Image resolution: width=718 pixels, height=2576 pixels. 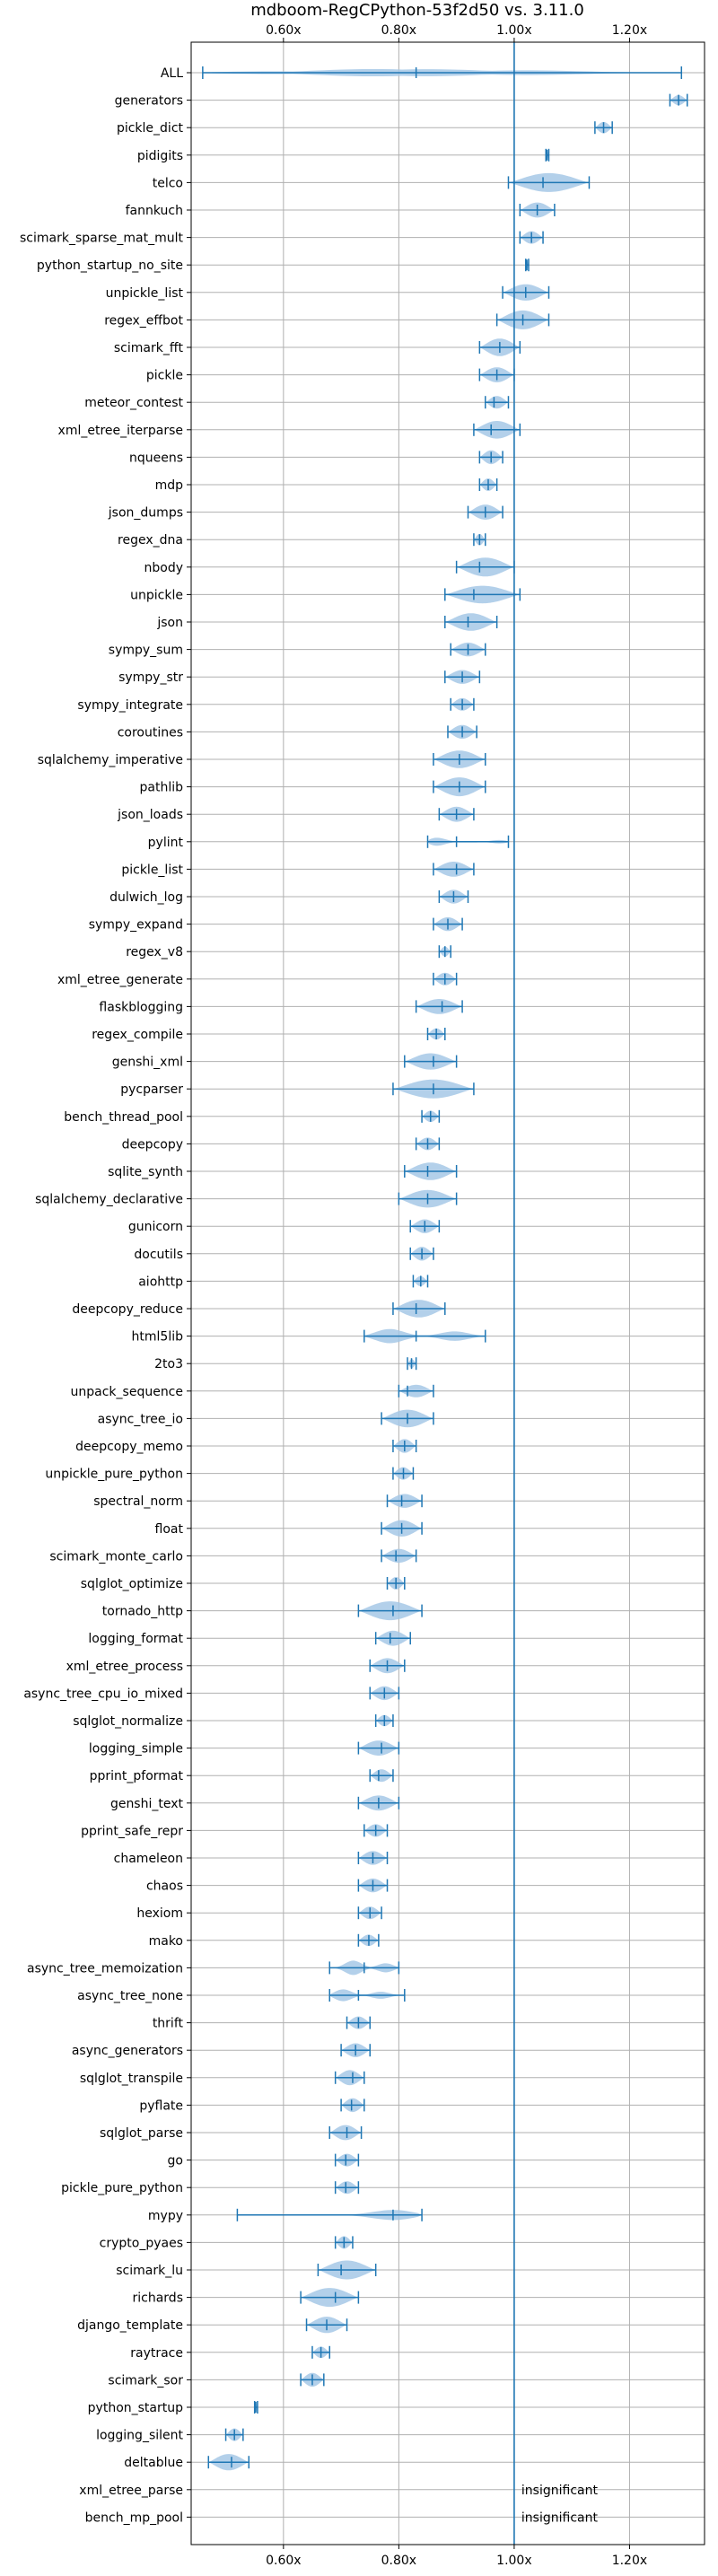 What do you see at coordinates (513, 30) in the screenshot?
I see `x-tick-label-top: 1.00x` at bounding box center [513, 30].